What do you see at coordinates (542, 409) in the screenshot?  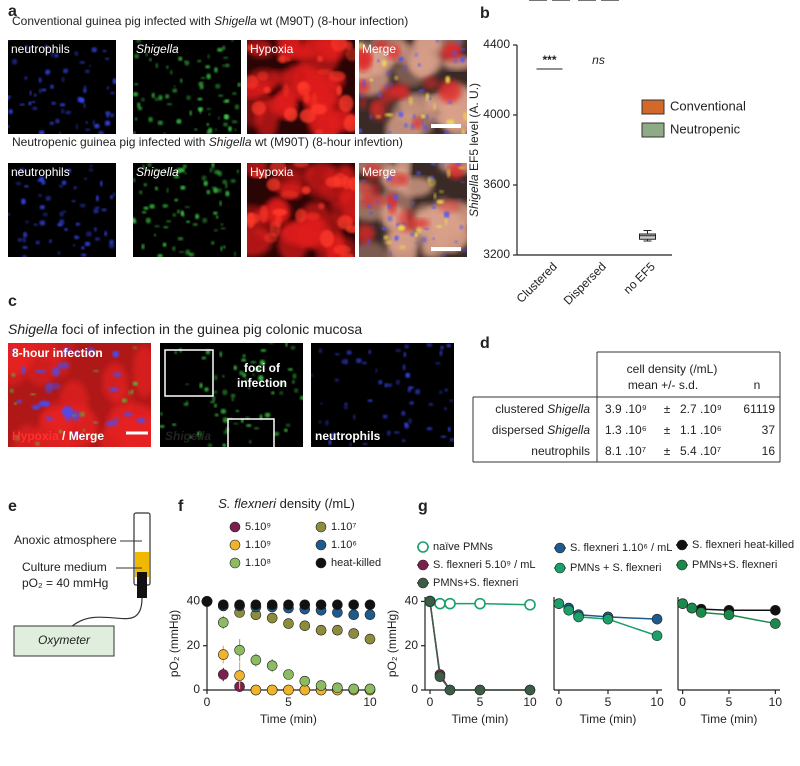 I see `row-name: clustered Shigella` at bounding box center [542, 409].